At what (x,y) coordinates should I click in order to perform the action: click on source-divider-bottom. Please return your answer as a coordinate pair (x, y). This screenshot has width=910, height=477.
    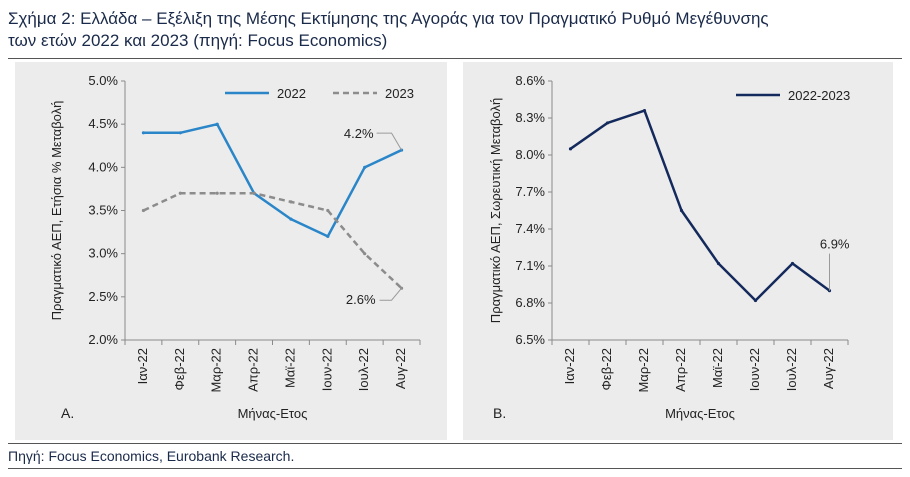
    Looking at the image, I should click on (455, 468).